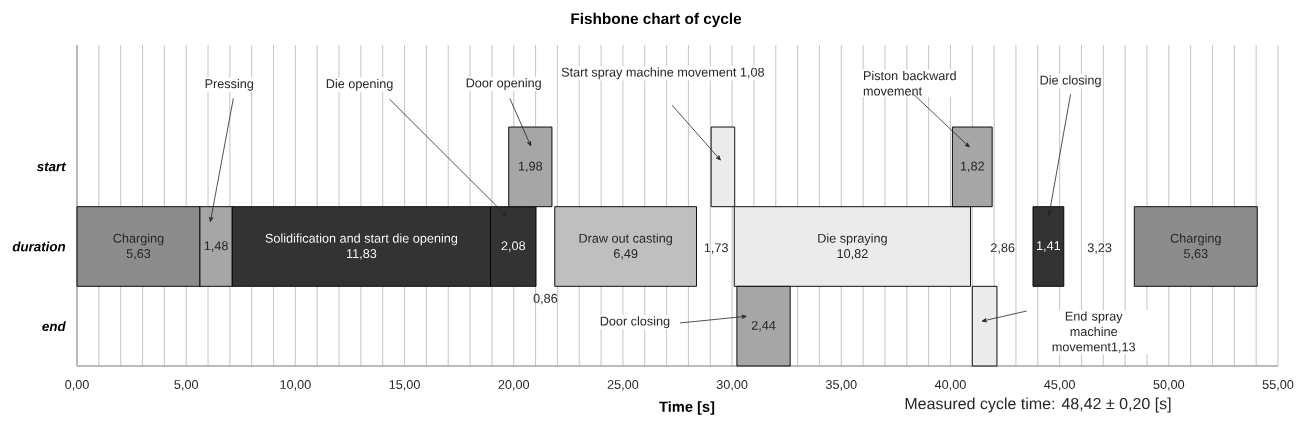 The image size is (1311, 423). Describe the element at coordinates (732, 385) in the screenshot. I see `x-tick-label: 30,00` at that location.